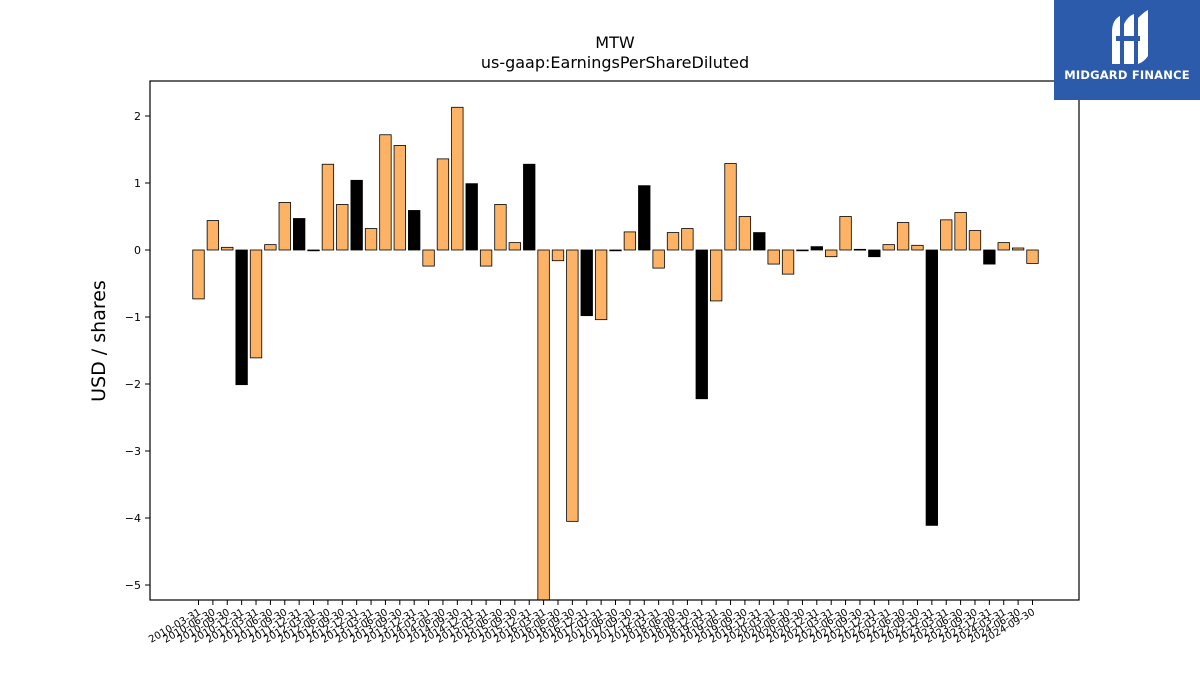 Image resolution: width=1200 pixels, height=675 pixels. Describe the element at coordinates (615, 62) in the screenshot. I see `chart-subtitle: us-gaap:EarningsPerShareDiluted` at that location.